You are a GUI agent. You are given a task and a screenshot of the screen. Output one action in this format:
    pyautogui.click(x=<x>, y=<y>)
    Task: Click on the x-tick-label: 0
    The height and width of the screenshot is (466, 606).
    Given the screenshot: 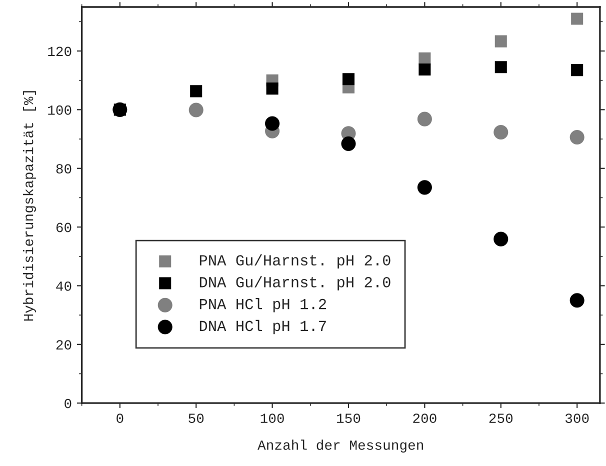 What is the action you would take?
    pyautogui.click(x=120, y=419)
    